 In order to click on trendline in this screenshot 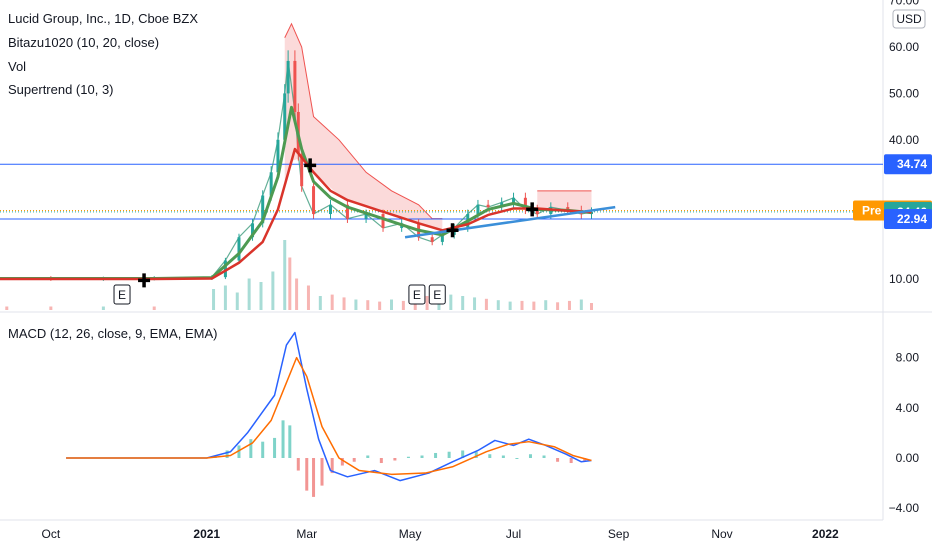, I will do `click(510, 222)`.